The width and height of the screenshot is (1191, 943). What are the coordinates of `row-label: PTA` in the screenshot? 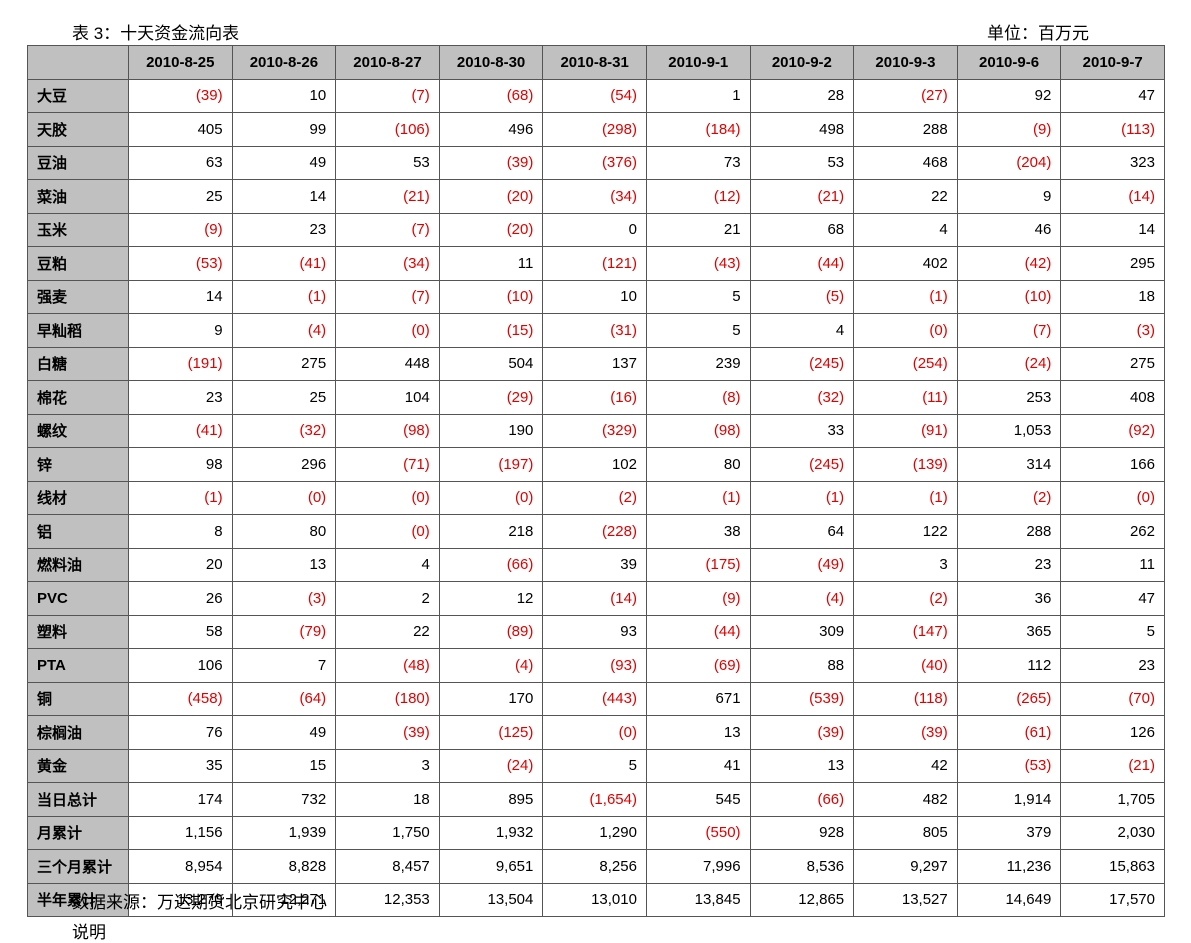 It's located at (78, 665).